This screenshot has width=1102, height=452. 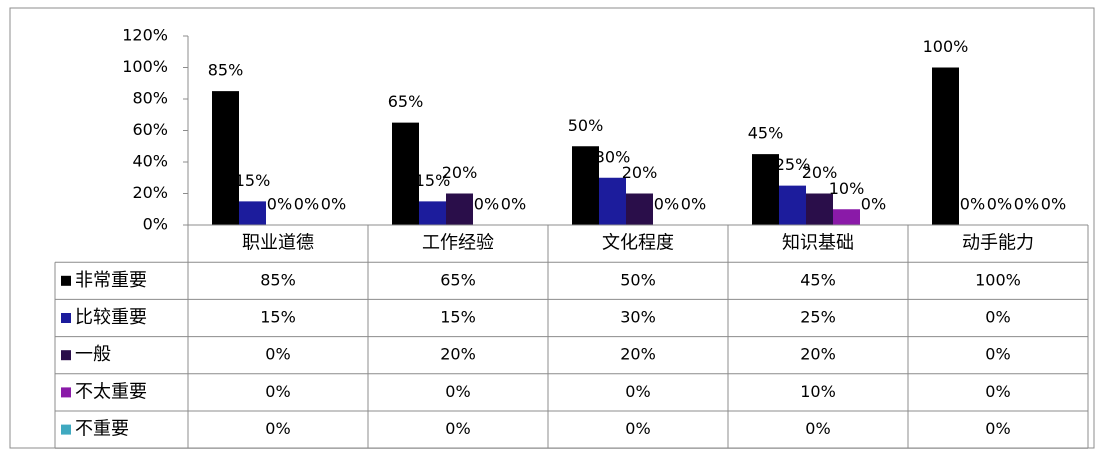 I want to click on legend-label: 不重要, so click(x=102, y=429).